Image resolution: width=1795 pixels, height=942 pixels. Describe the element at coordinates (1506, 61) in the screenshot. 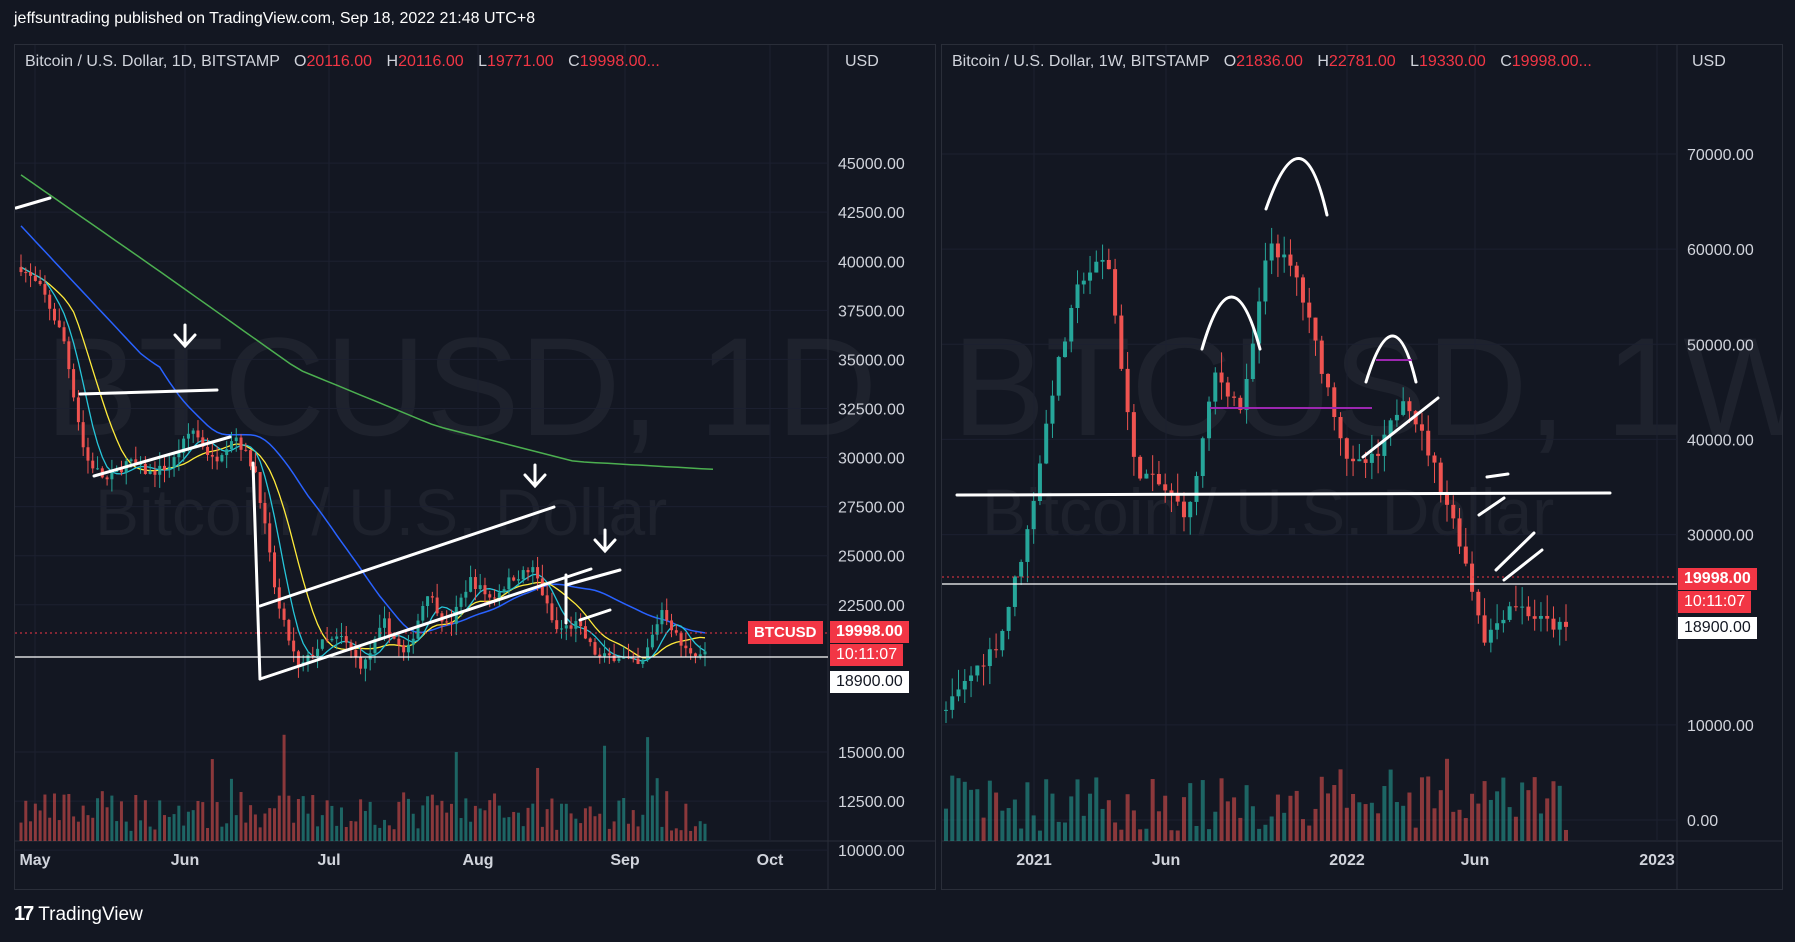

I see `weekly-close-key: C` at that location.